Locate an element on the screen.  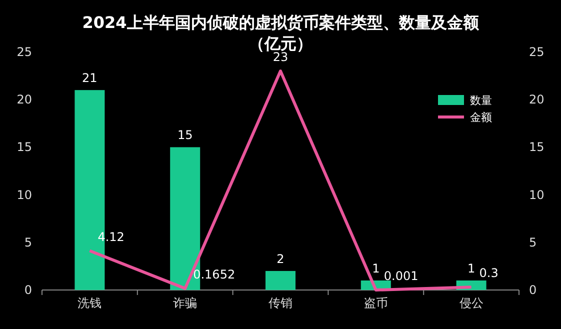
y2-tick-label: 5 is located at coordinates (533, 242).